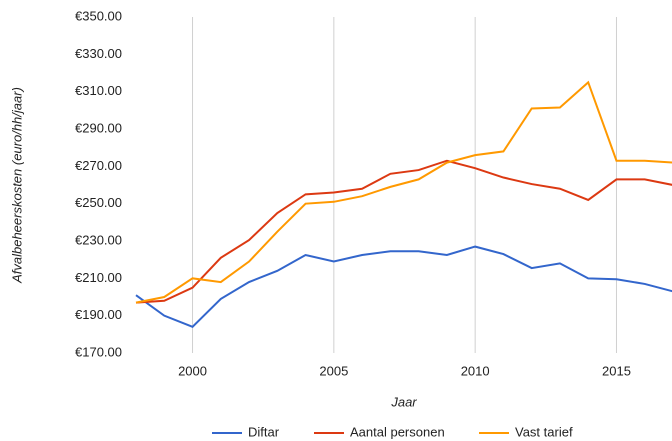 The width and height of the screenshot is (672, 441). I want to click on y-tick-label: €250.00, so click(98, 202).